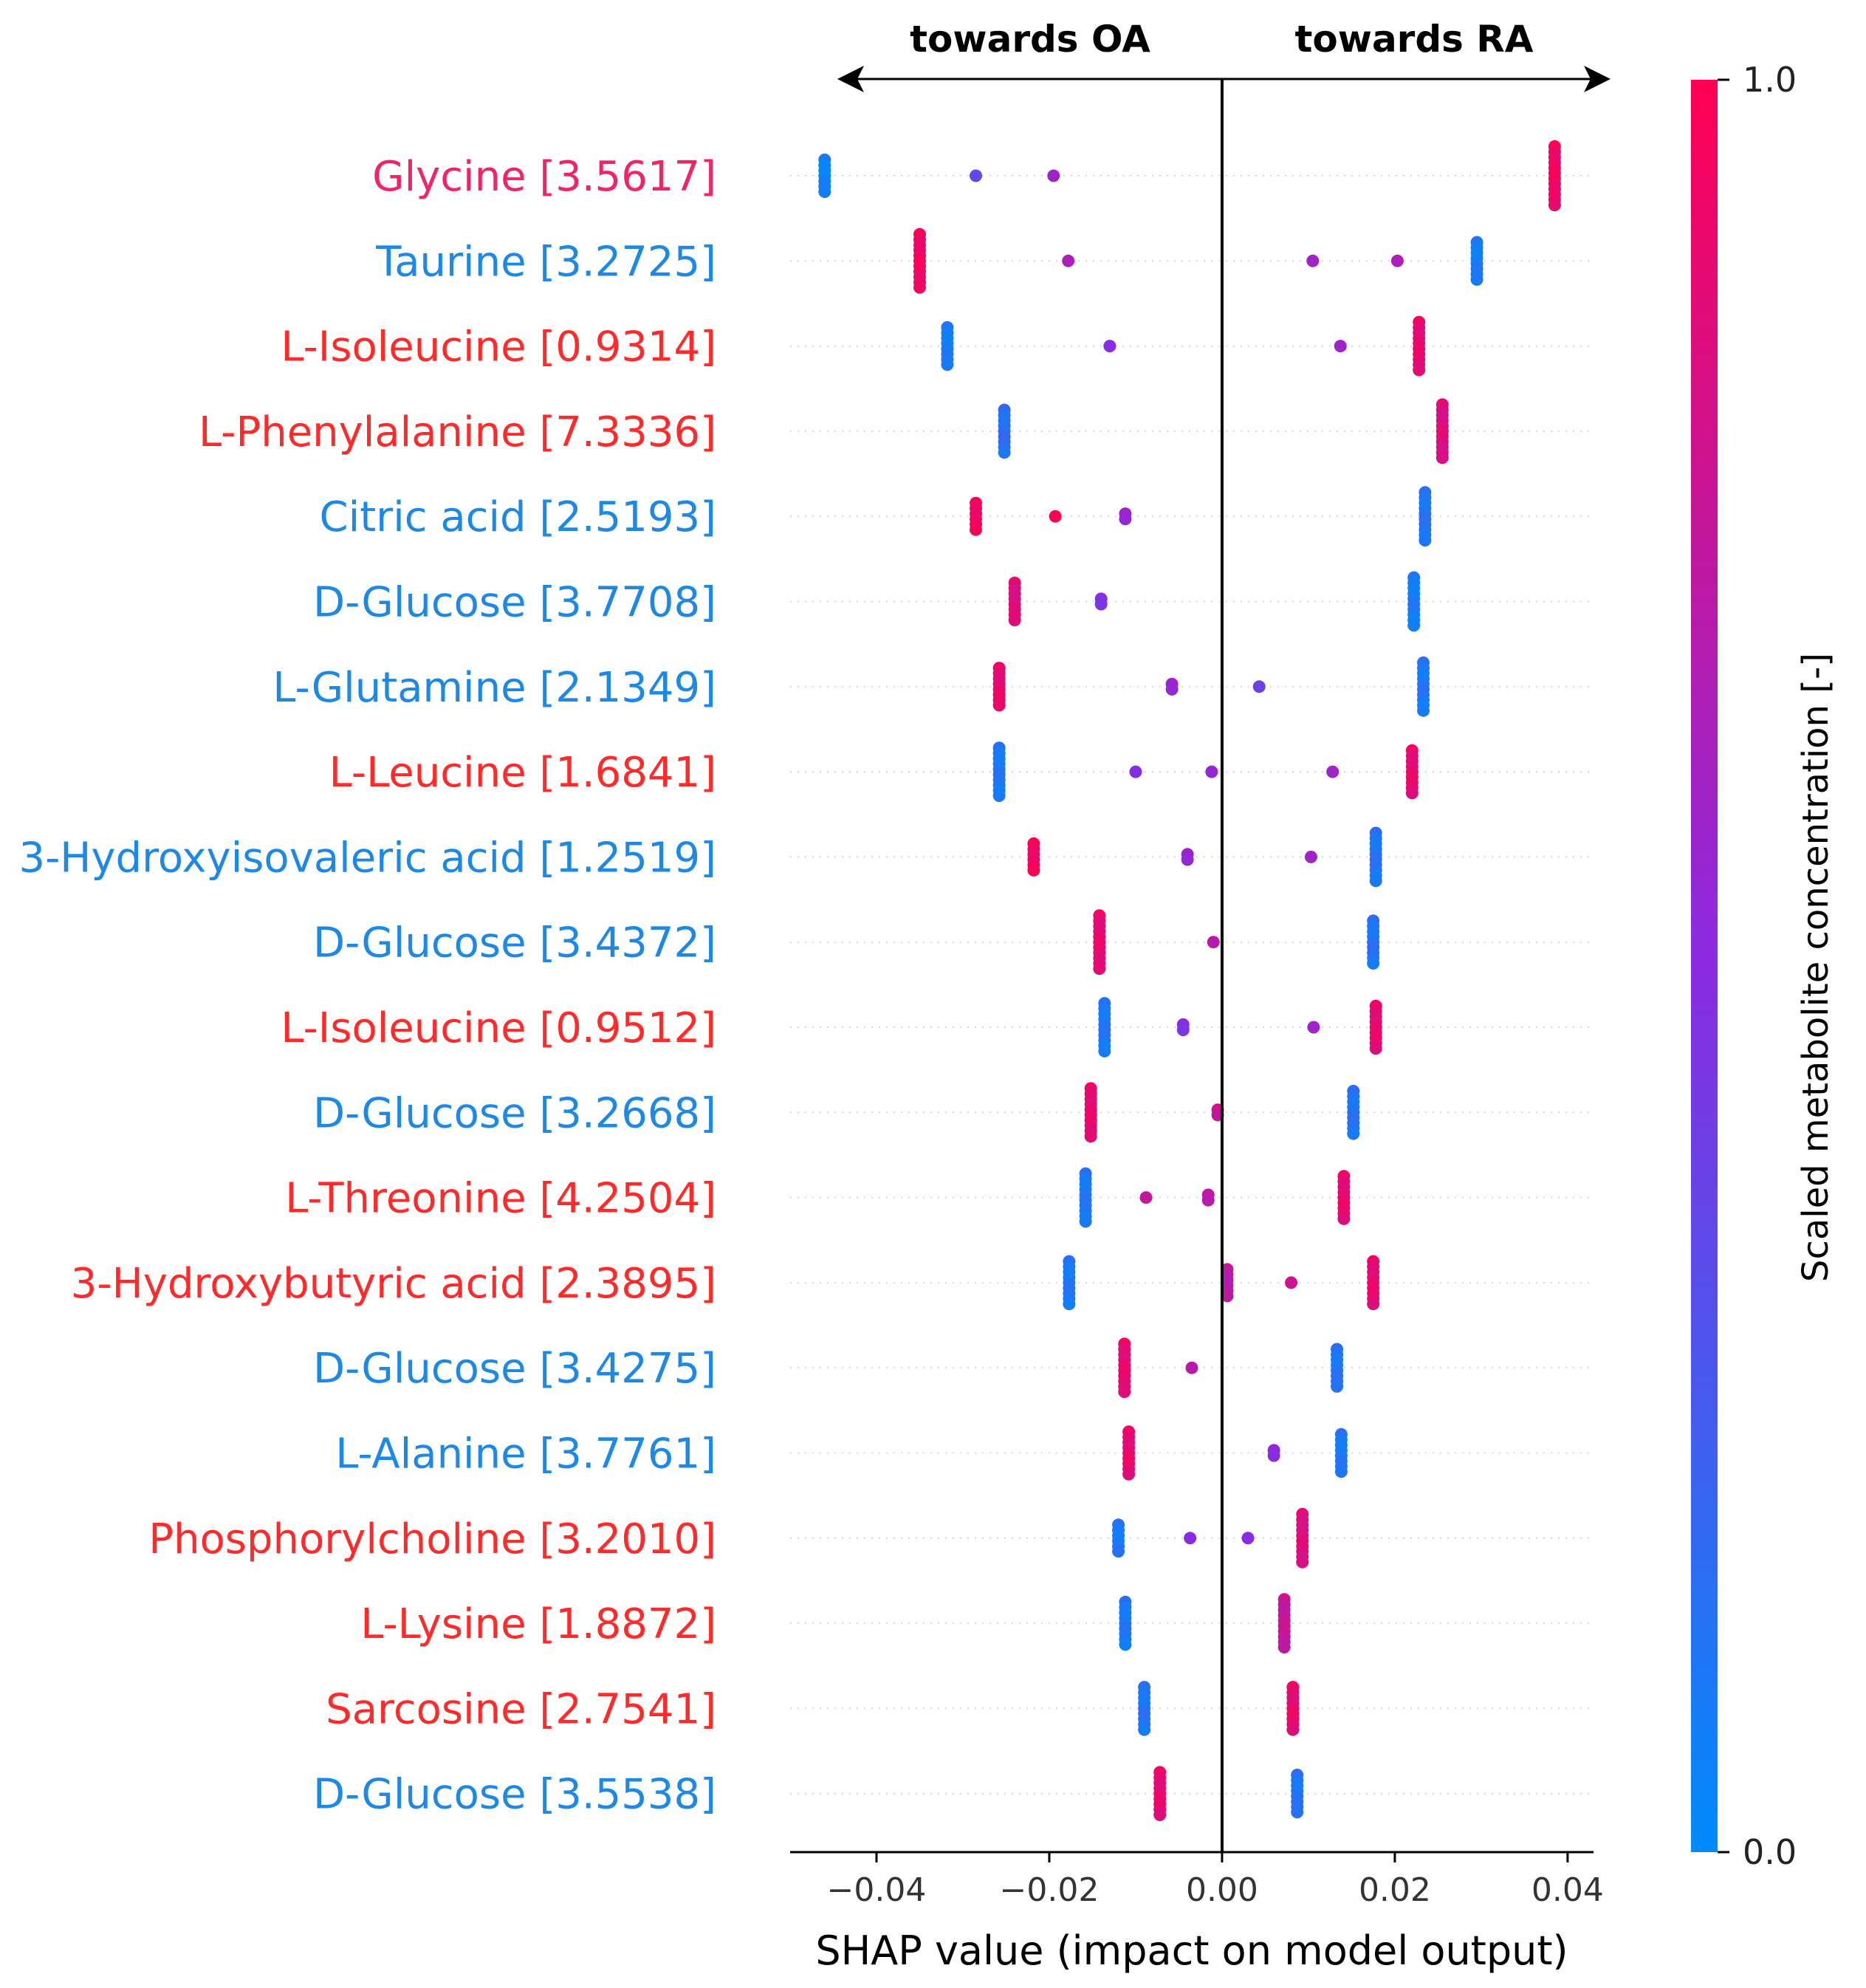 The width and height of the screenshot is (1866, 1988). I want to click on x-tick-label: −0.02, so click(1050, 1890).